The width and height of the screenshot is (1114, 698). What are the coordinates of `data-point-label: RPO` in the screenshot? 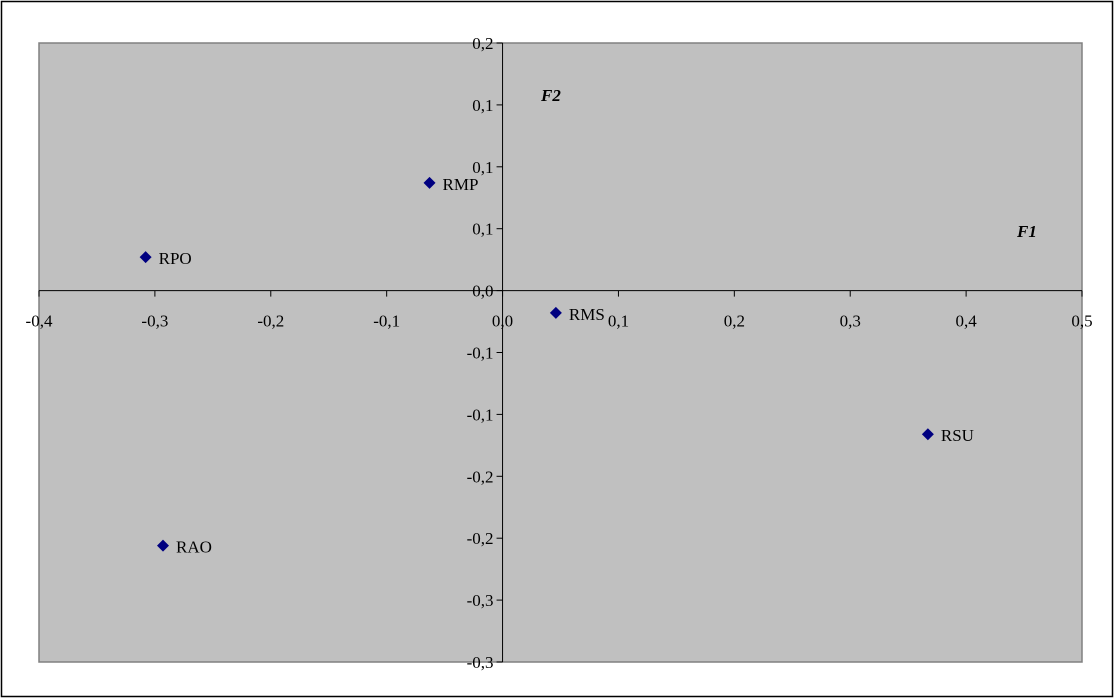 It's located at (175, 258).